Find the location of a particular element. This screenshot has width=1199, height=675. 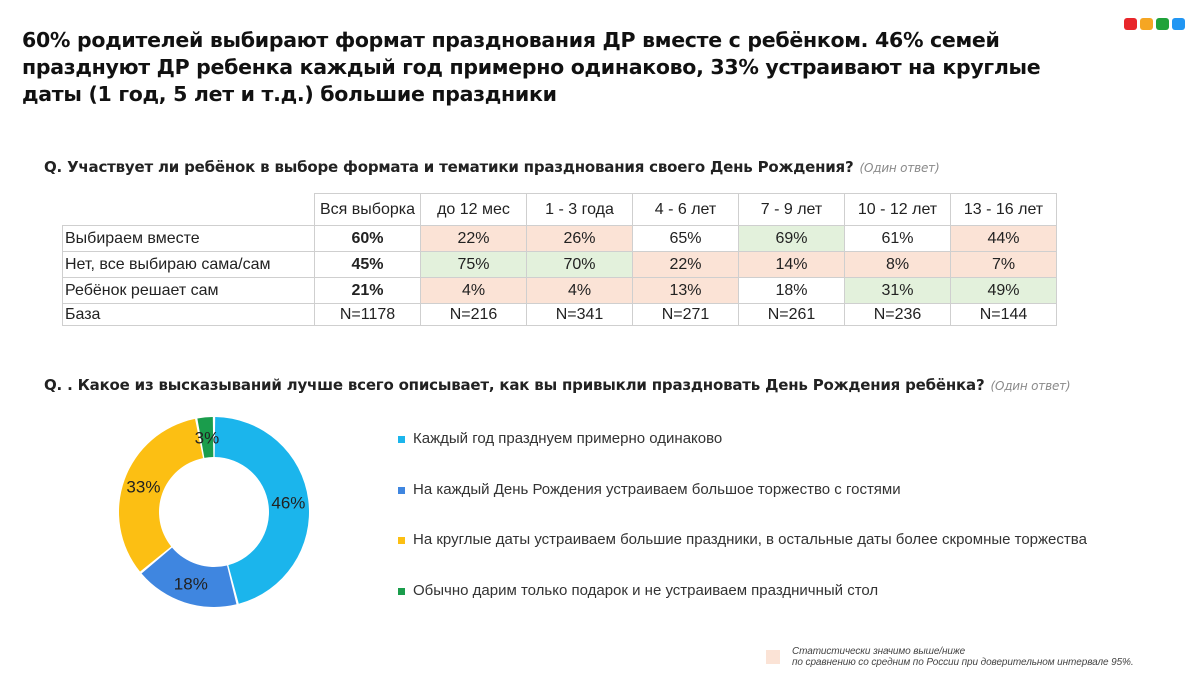

table-cell: 13% is located at coordinates (685, 290).